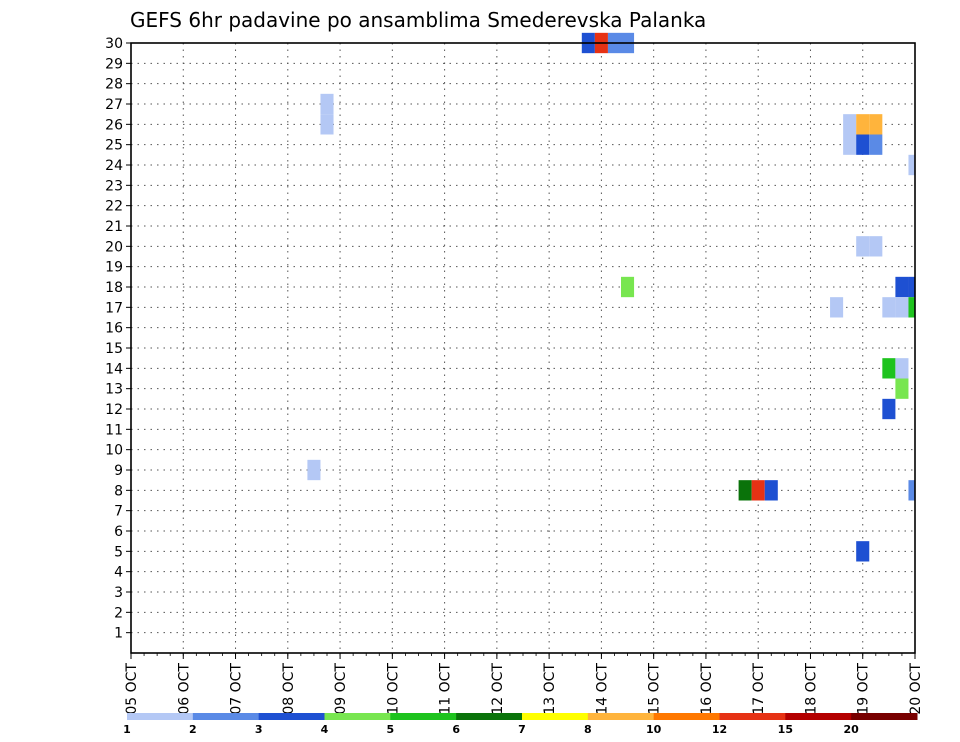  I want to click on x-tick-label: 10 OCT, so click(393, 689).